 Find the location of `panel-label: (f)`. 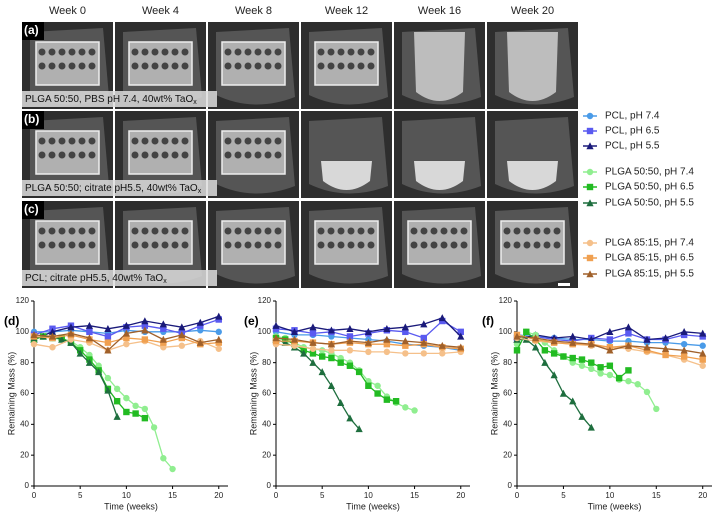

panel-label: (f) is located at coordinates (488, 321).